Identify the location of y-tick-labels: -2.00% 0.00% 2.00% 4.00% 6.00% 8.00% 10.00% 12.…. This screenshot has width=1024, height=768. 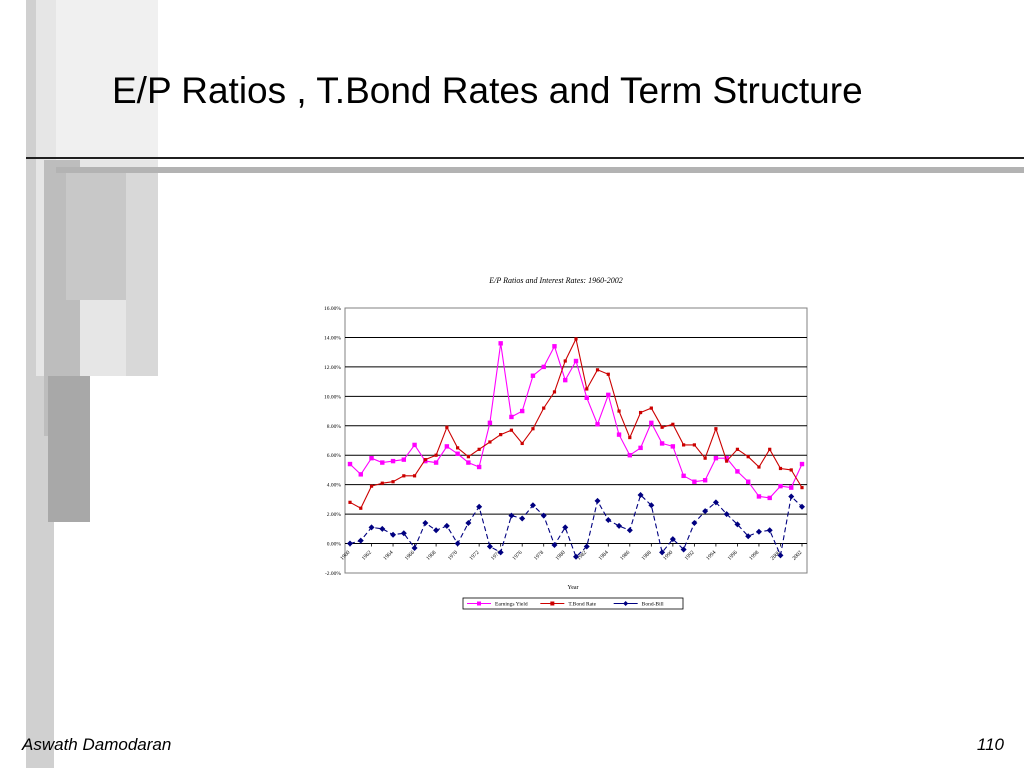
(332, 441).